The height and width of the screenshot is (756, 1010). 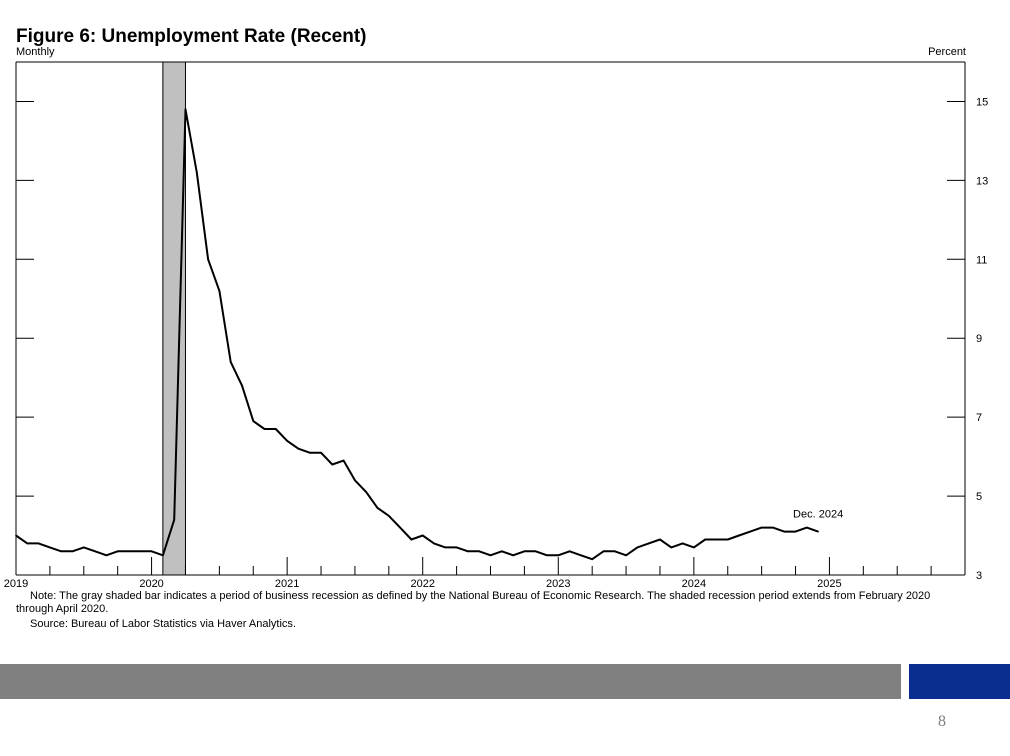 I want to click on x-tick-label: 2021, so click(x=287, y=584).